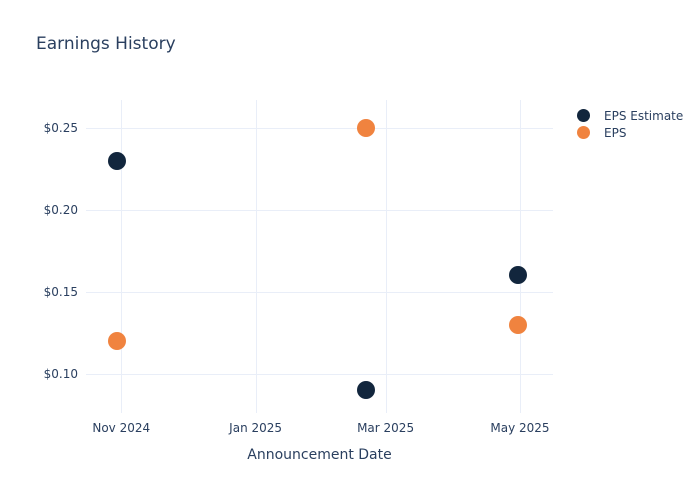 This screenshot has height=500, width=700. What do you see at coordinates (60, 291) in the screenshot?
I see `y-tick-label: $0.15` at bounding box center [60, 291].